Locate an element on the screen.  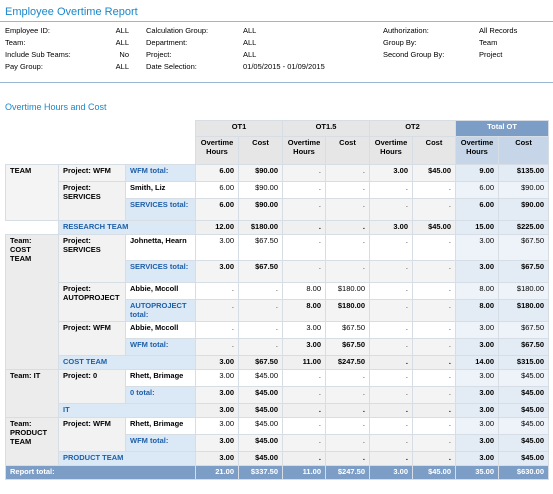
employee-name: Rhett, Brimage is located at coordinates (160, 426).